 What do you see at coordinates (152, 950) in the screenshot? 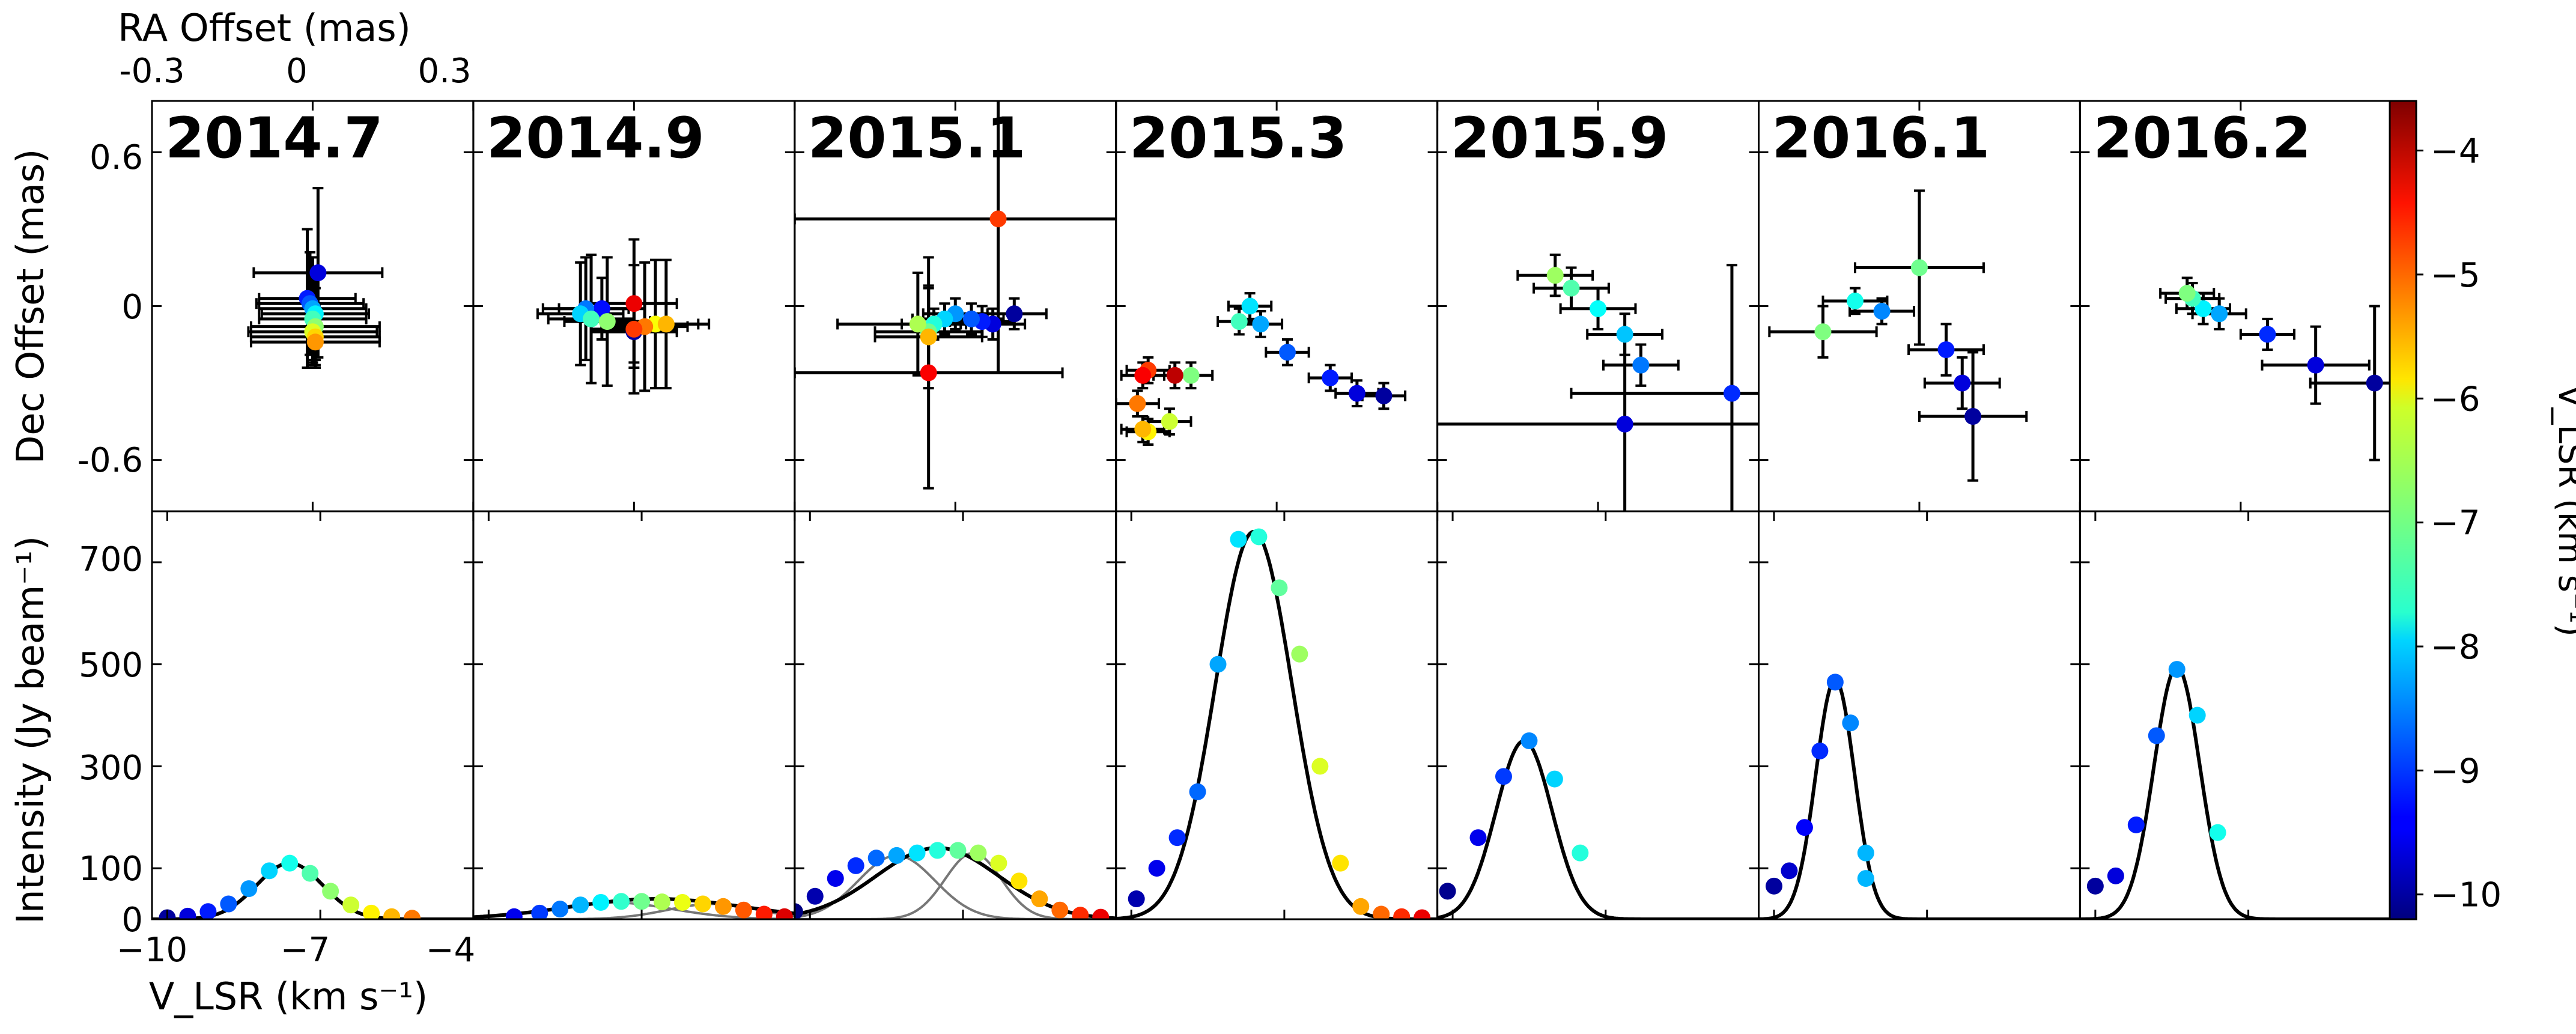
I see `velocity-tick-label-left: −10` at bounding box center [152, 950].